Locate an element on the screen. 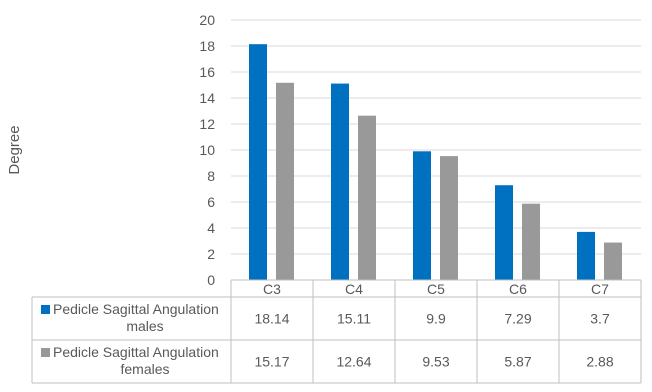 This screenshot has height=392, width=652. y-tick-label-10: 10 is located at coordinates (207, 150).